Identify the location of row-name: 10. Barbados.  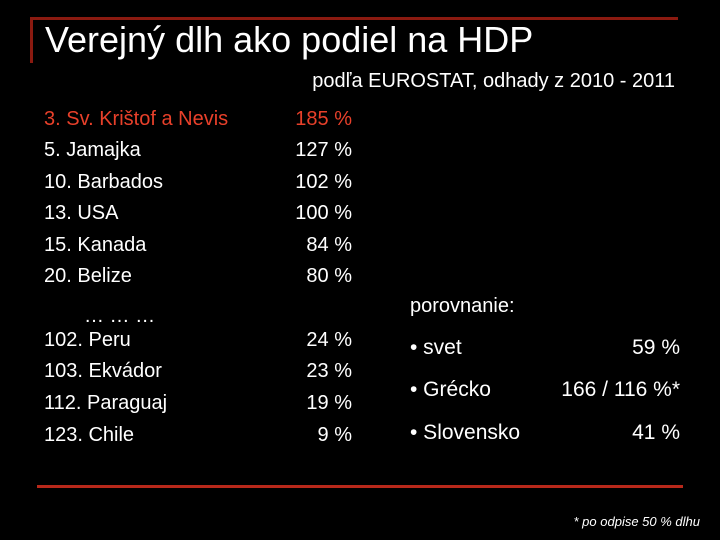
(103, 182).